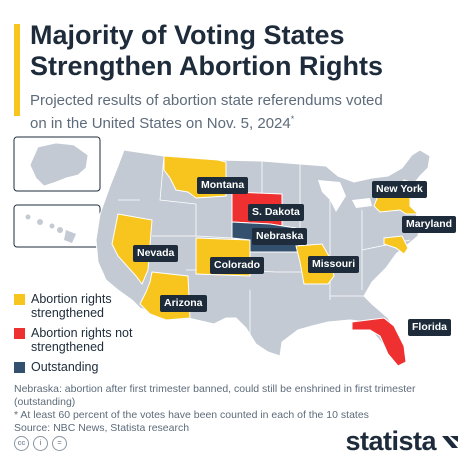 This screenshot has width=474, height=474. Describe the element at coordinates (183, 303) in the screenshot. I see `label-arizona: Arizona` at that location.